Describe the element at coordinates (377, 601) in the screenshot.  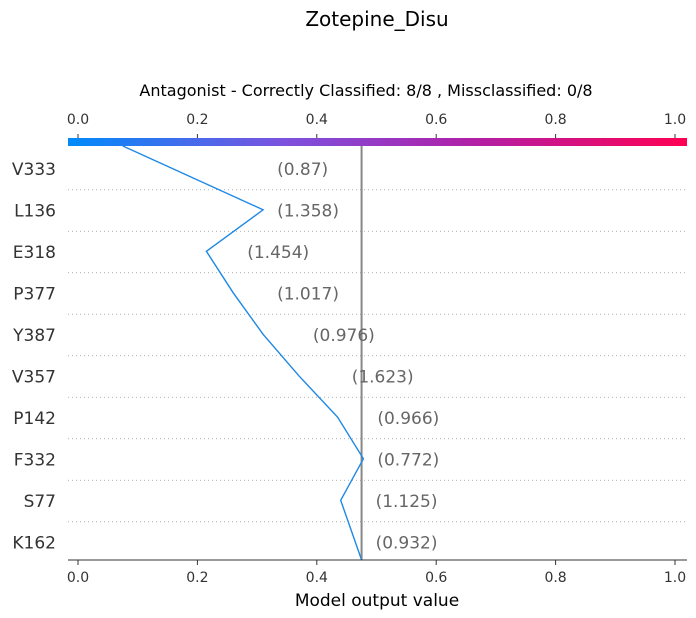
I see `x-axis-label: Model output value` at that location.